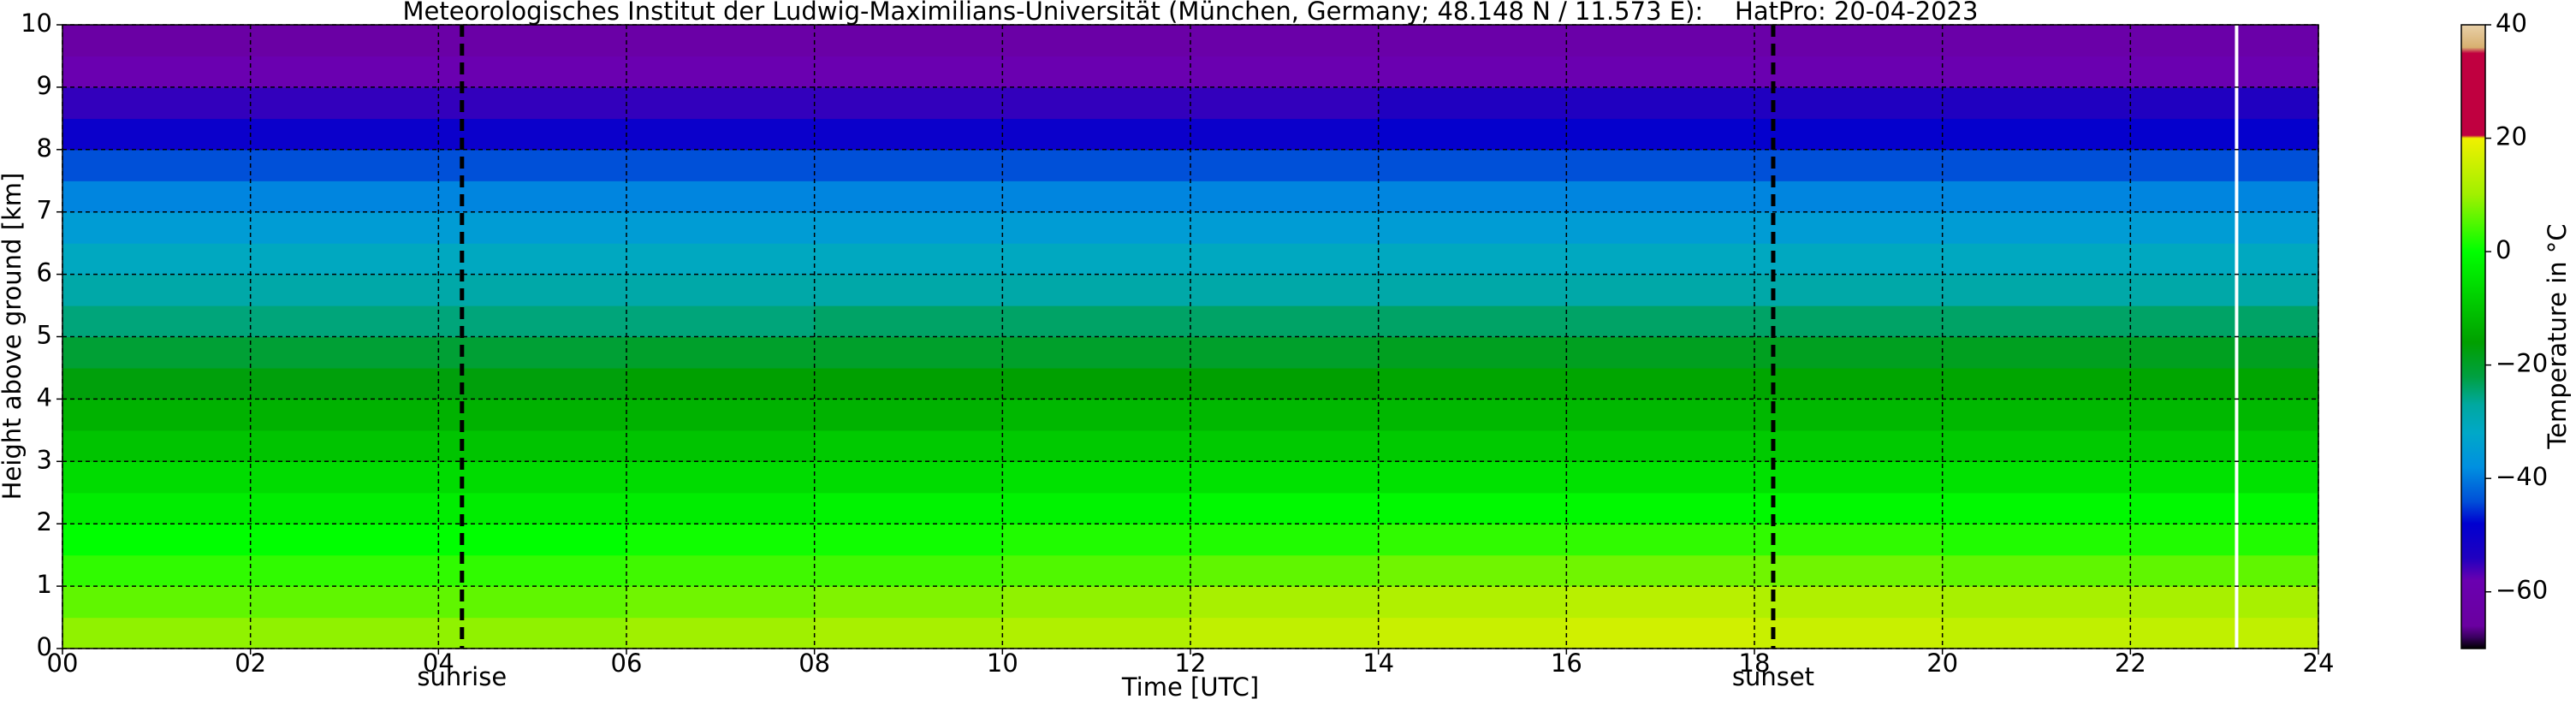 The height and width of the screenshot is (705, 2576). What do you see at coordinates (250, 663) in the screenshot?
I see `x-tick-label: 02` at bounding box center [250, 663].